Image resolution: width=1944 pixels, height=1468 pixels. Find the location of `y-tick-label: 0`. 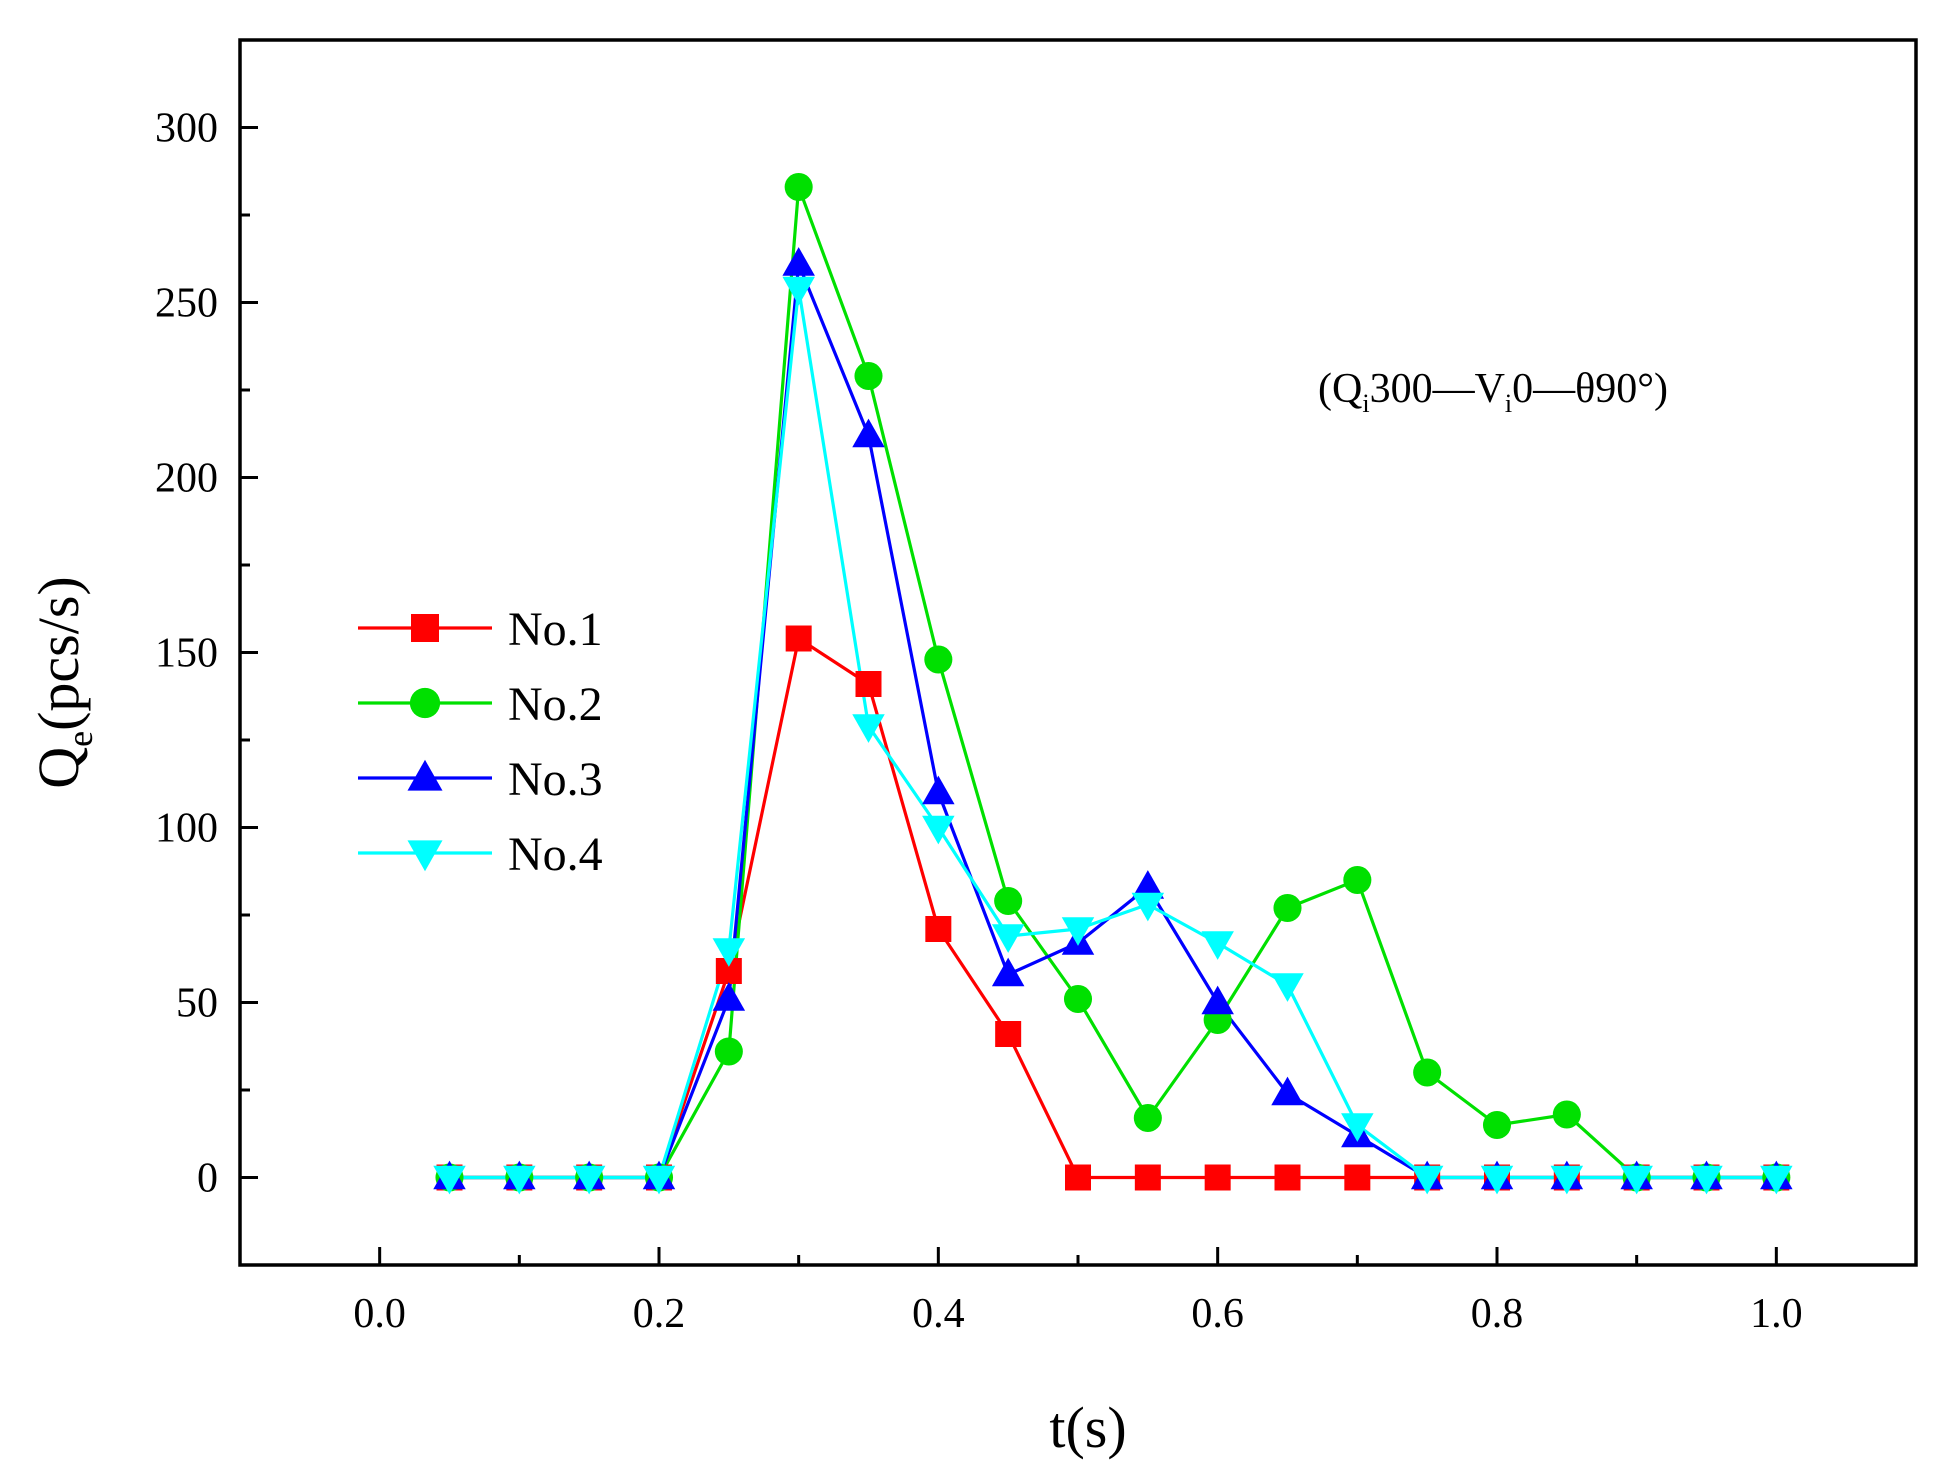

y-tick-label: 0 is located at coordinates (207, 1179).